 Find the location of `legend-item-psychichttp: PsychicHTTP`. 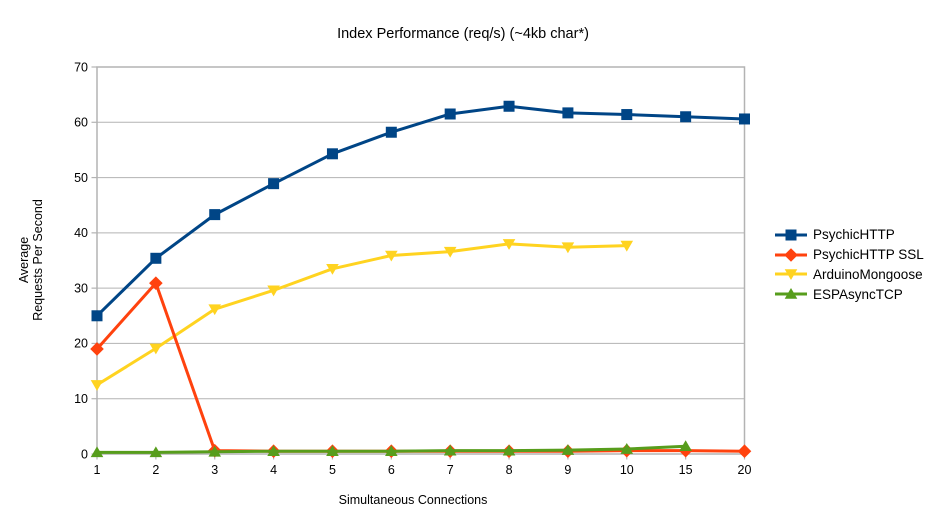

legend-item-psychichttp: PsychicHTTP is located at coordinates (849, 235).